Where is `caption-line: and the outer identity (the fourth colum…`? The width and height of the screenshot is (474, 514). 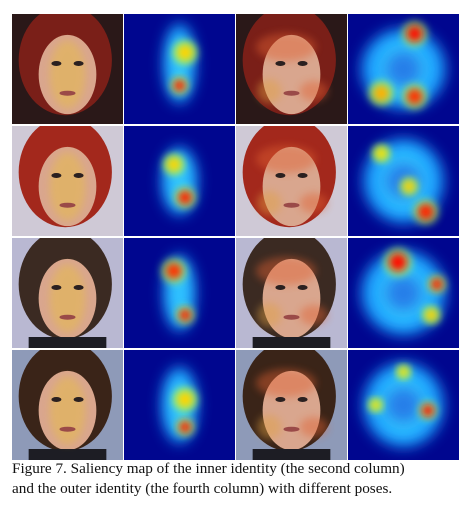
caption-line: and the outer identity (the fourth colum… is located at coordinates (202, 488).